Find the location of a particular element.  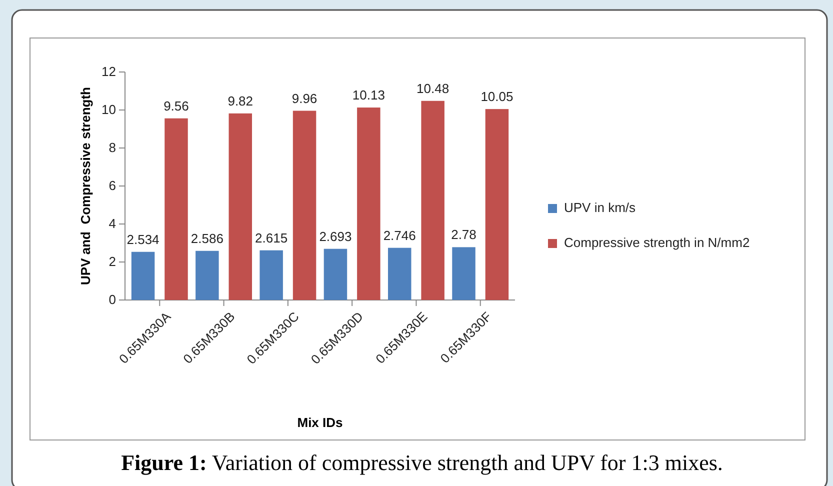

data-label: 9.96 is located at coordinates (305, 98).